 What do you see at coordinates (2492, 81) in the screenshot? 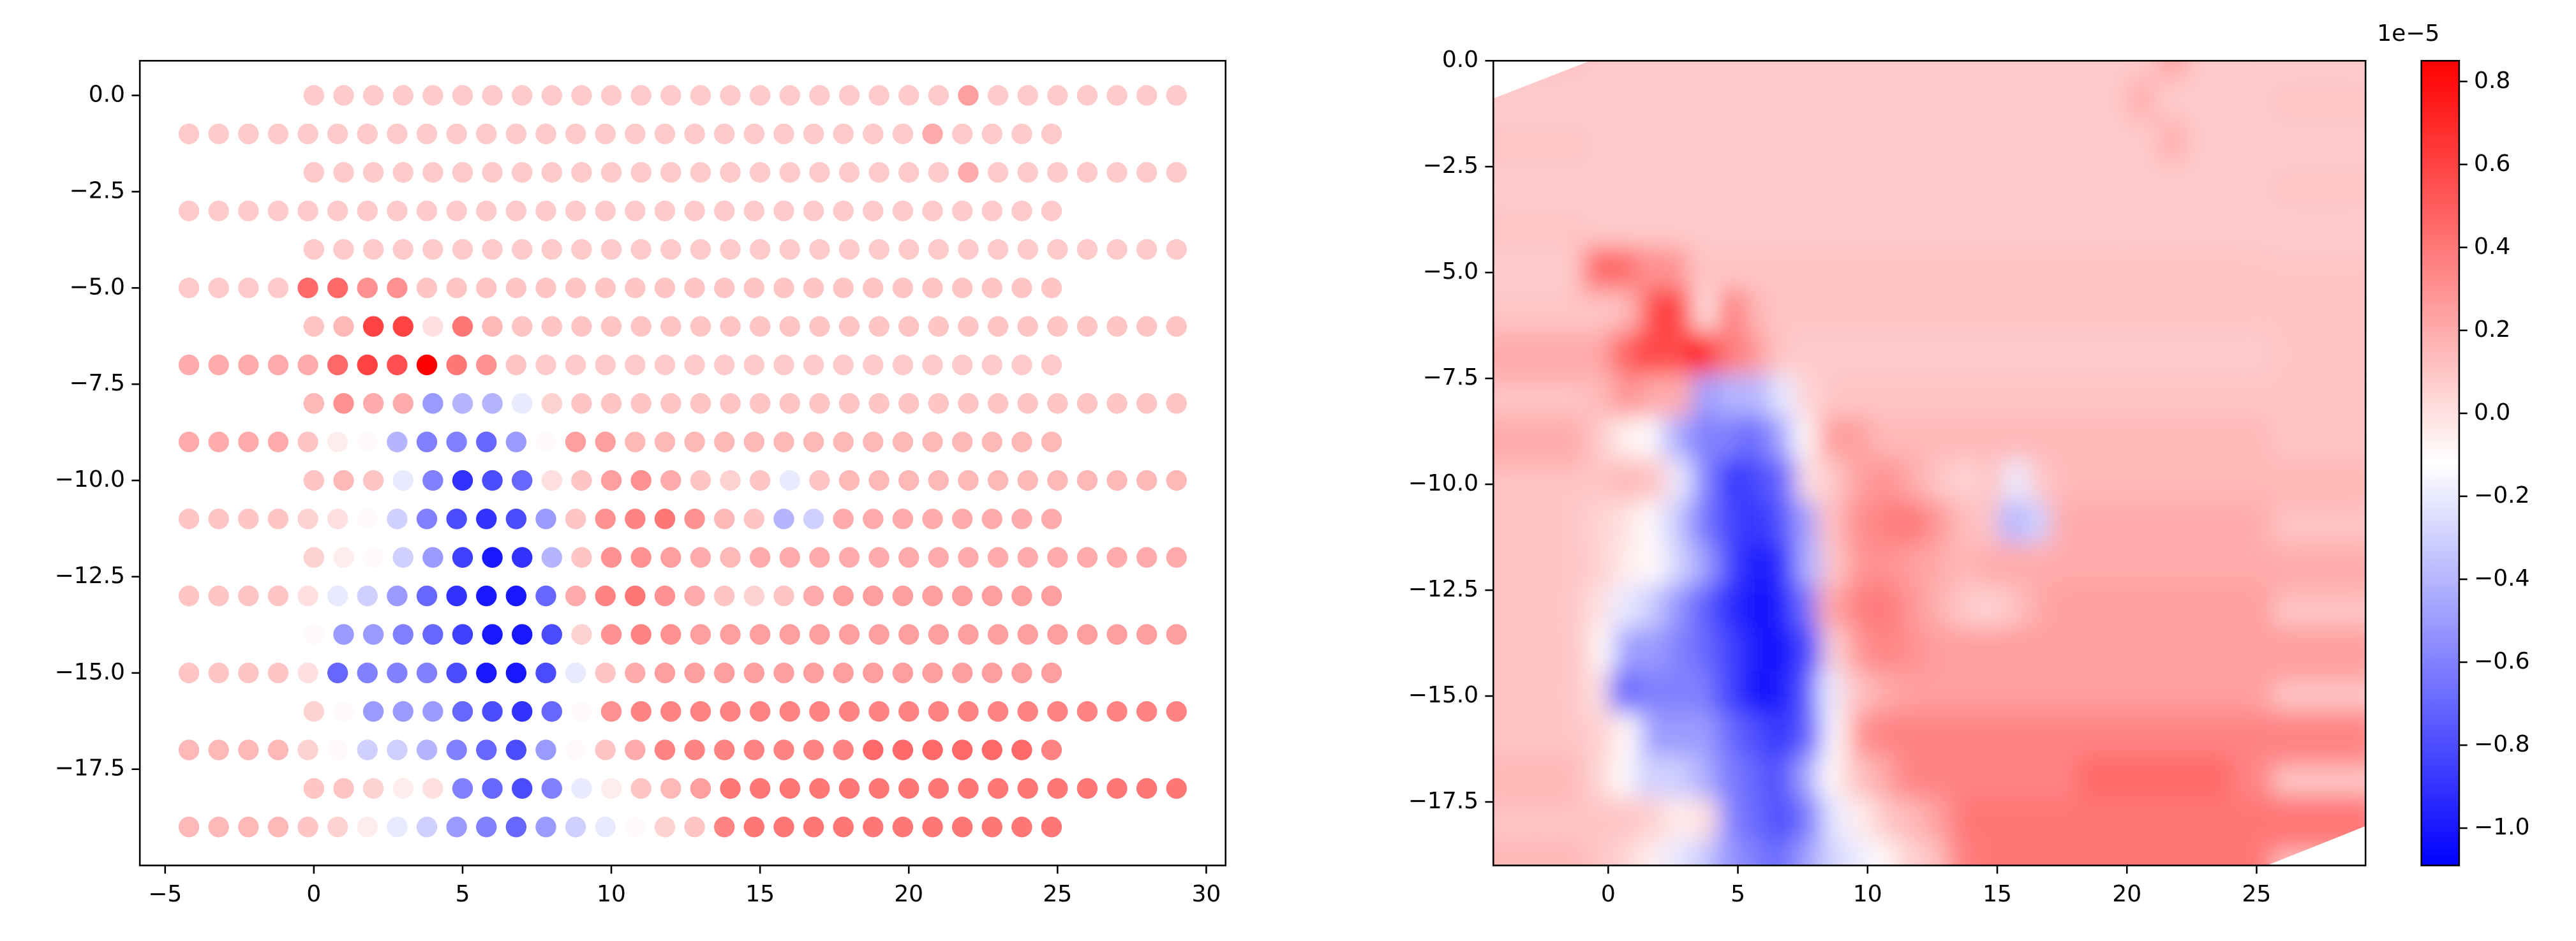
I see `colorbar-tick-label: 0.8` at bounding box center [2492, 81].